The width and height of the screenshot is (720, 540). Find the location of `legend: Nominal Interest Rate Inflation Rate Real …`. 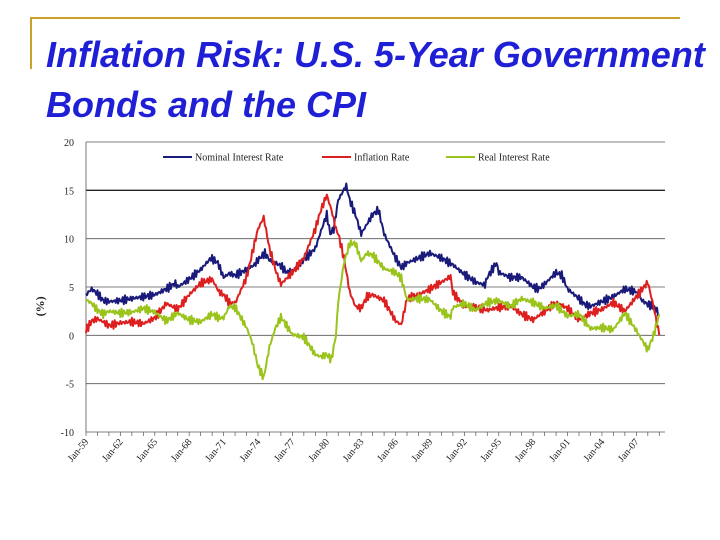

legend: Nominal Interest Rate Inflation Rate Real … is located at coordinates (356, 158).